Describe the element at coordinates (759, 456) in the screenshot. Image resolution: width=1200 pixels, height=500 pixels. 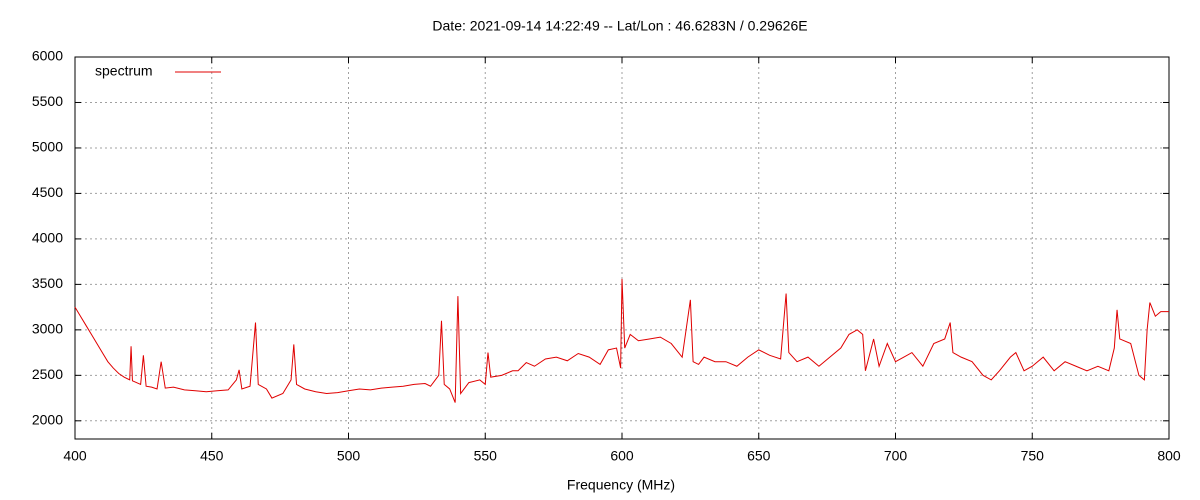
I see `x-tick-label: 650` at that location.